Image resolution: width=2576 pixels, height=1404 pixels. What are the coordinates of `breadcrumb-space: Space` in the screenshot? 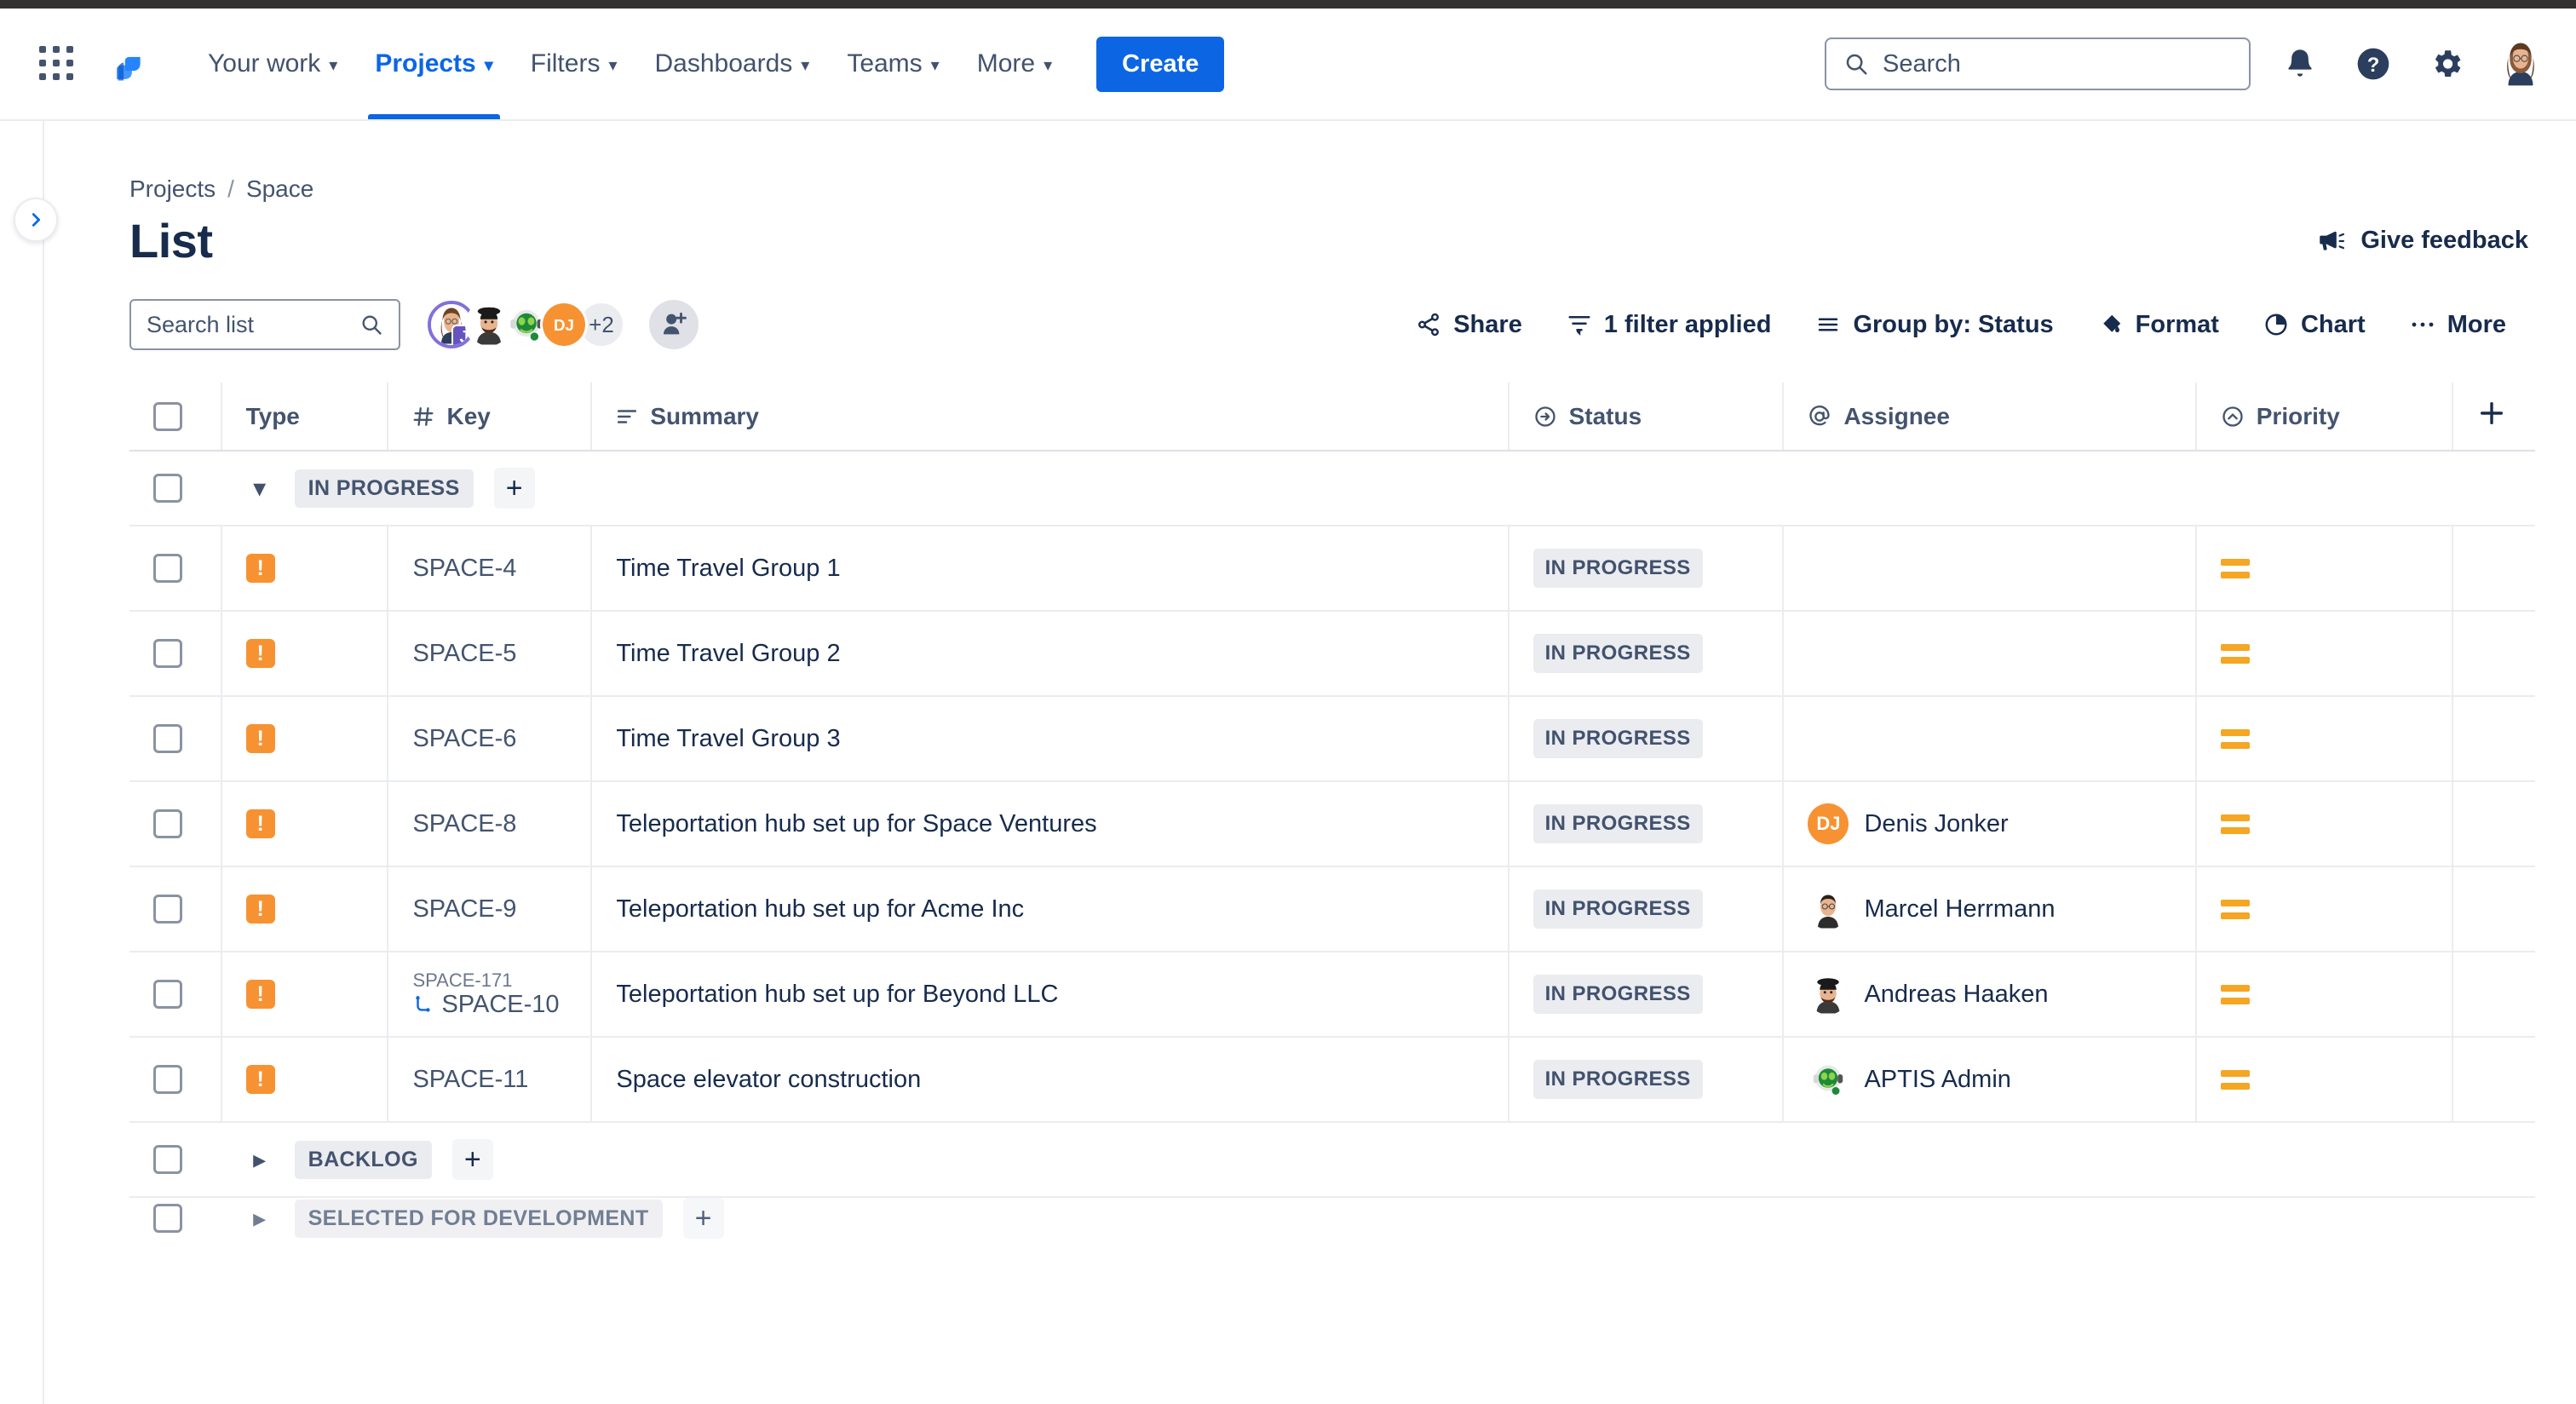 It's located at (279, 189).